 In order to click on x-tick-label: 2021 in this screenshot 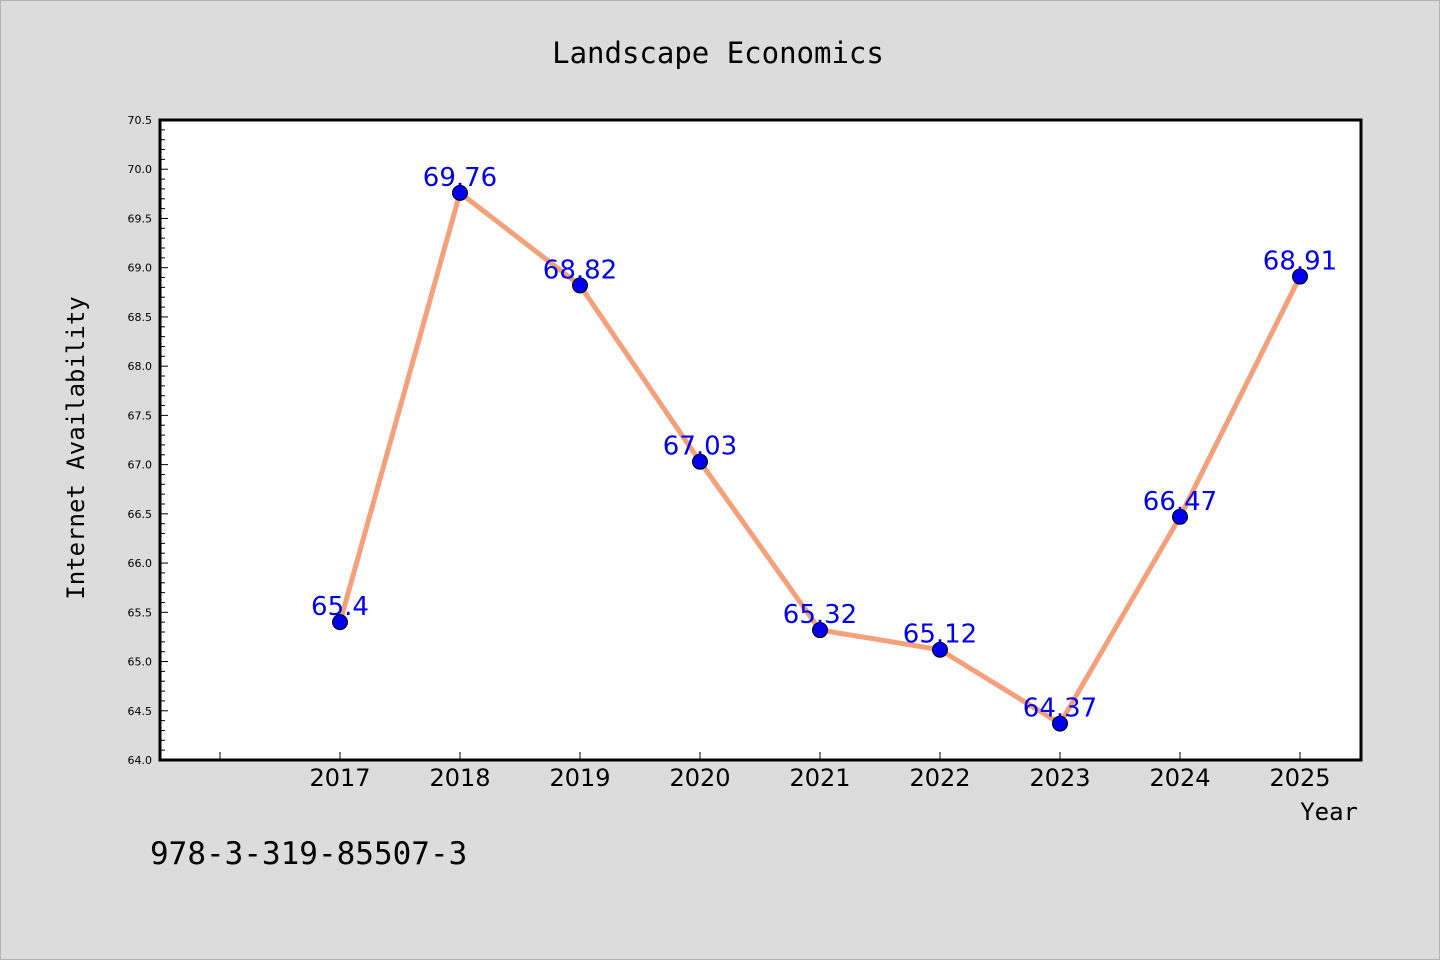, I will do `click(819, 778)`.